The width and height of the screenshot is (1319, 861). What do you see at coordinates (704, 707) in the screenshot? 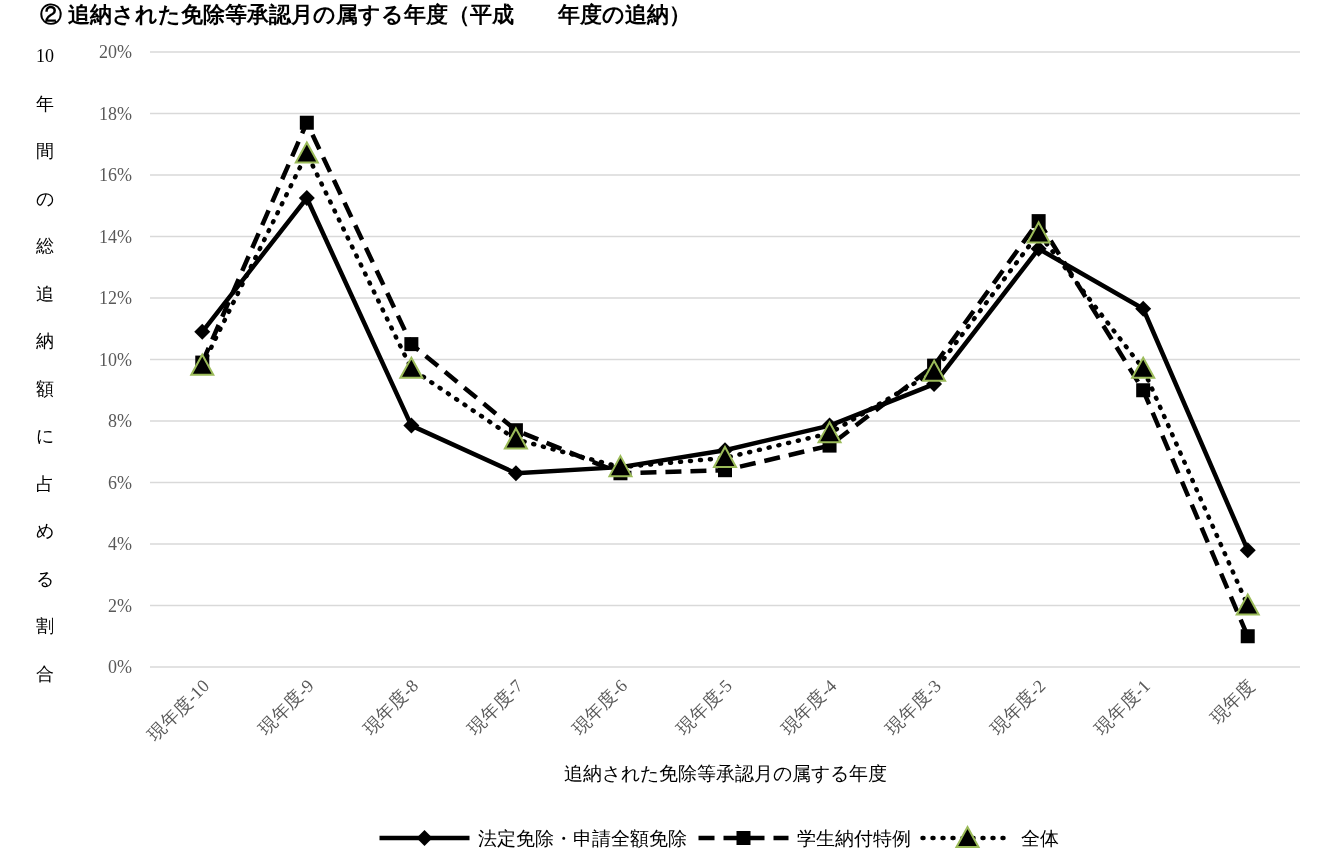
I see `x-tick-label: 現年度-5` at bounding box center [704, 707].